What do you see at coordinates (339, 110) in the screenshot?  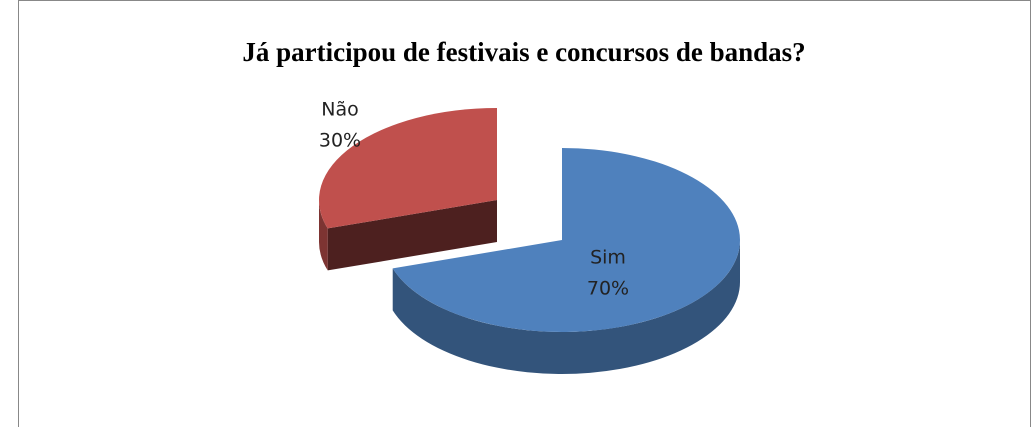 I see `slice-category-label: Não` at bounding box center [339, 110].